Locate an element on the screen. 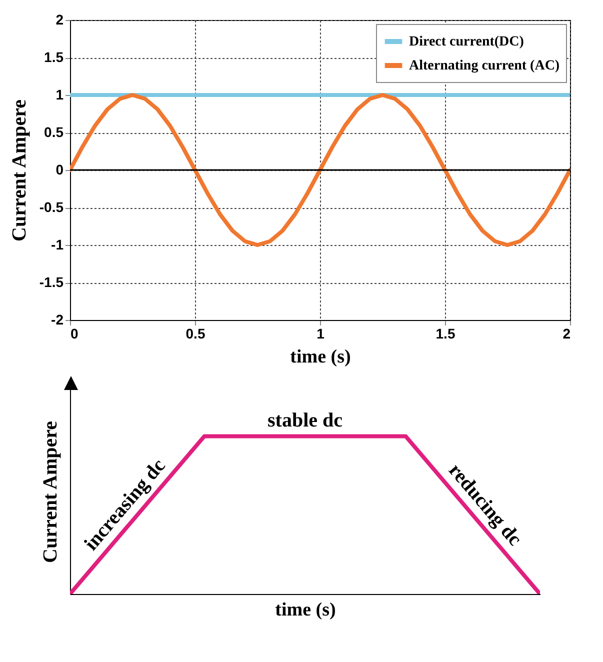  y-tick-label: -1 is located at coordinates (57, 244).